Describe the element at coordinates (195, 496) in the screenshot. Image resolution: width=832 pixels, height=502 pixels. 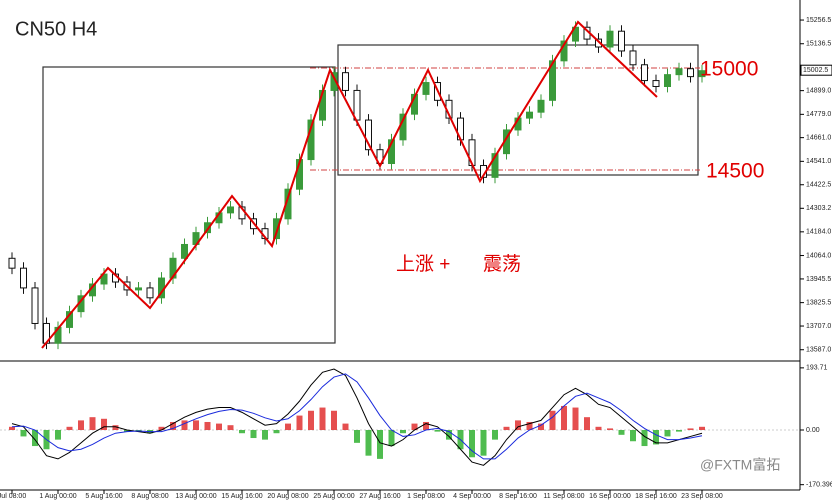
I see `x-tick-label: 13 Aug 00:00` at that location.